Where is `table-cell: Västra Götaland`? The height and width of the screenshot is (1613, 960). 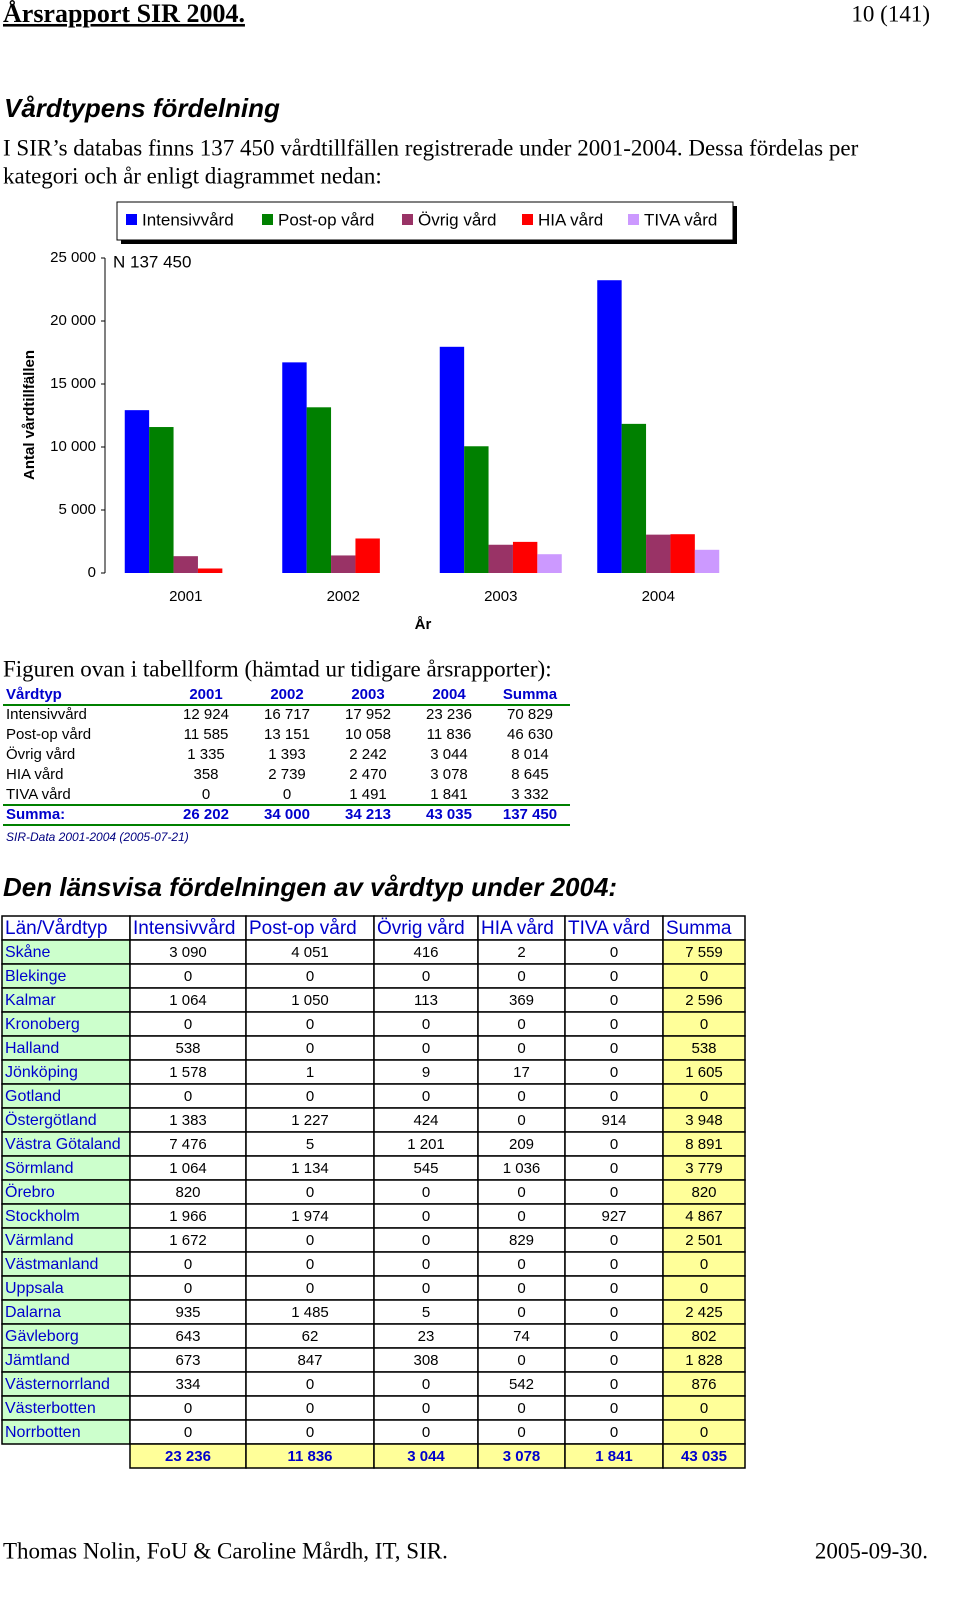 table-cell: Västra Götaland is located at coordinates (63, 1144).